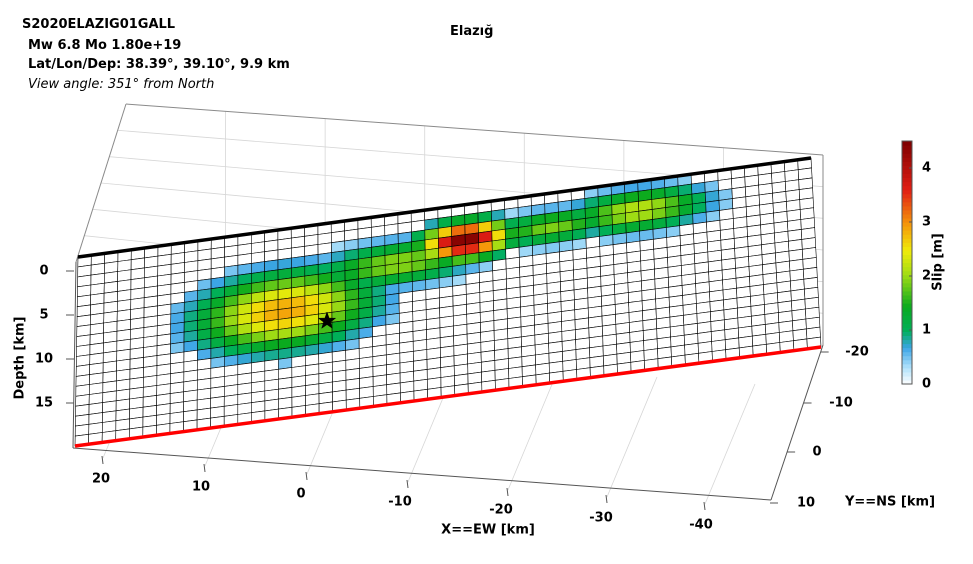 Image resolution: width=973 pixels, height=564 pixels. Describe the element at coordinates (105, 45) in the screenshot. I see `magnitude-label: Mw 6.8 Mo 1.80e+19` at that location.